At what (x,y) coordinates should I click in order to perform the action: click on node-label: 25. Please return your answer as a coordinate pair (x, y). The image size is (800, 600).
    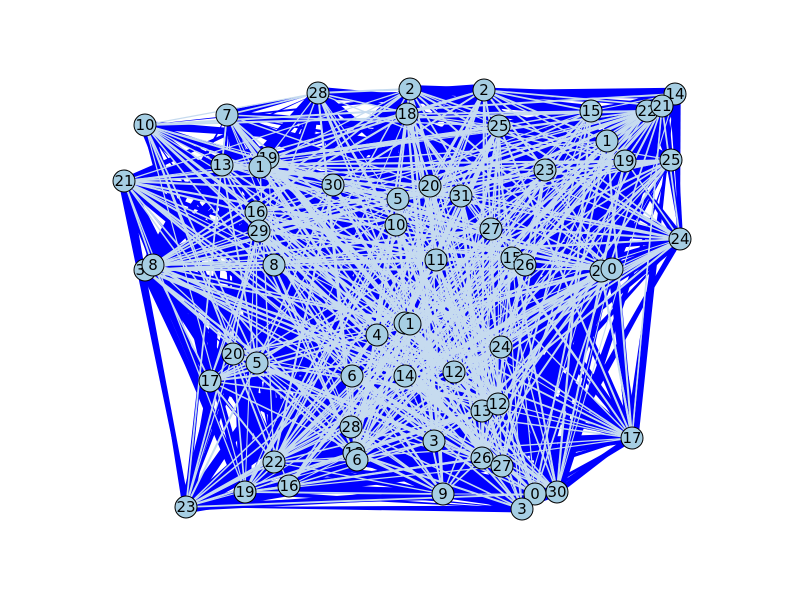
    Looking at the image, I should click on (670, 160).